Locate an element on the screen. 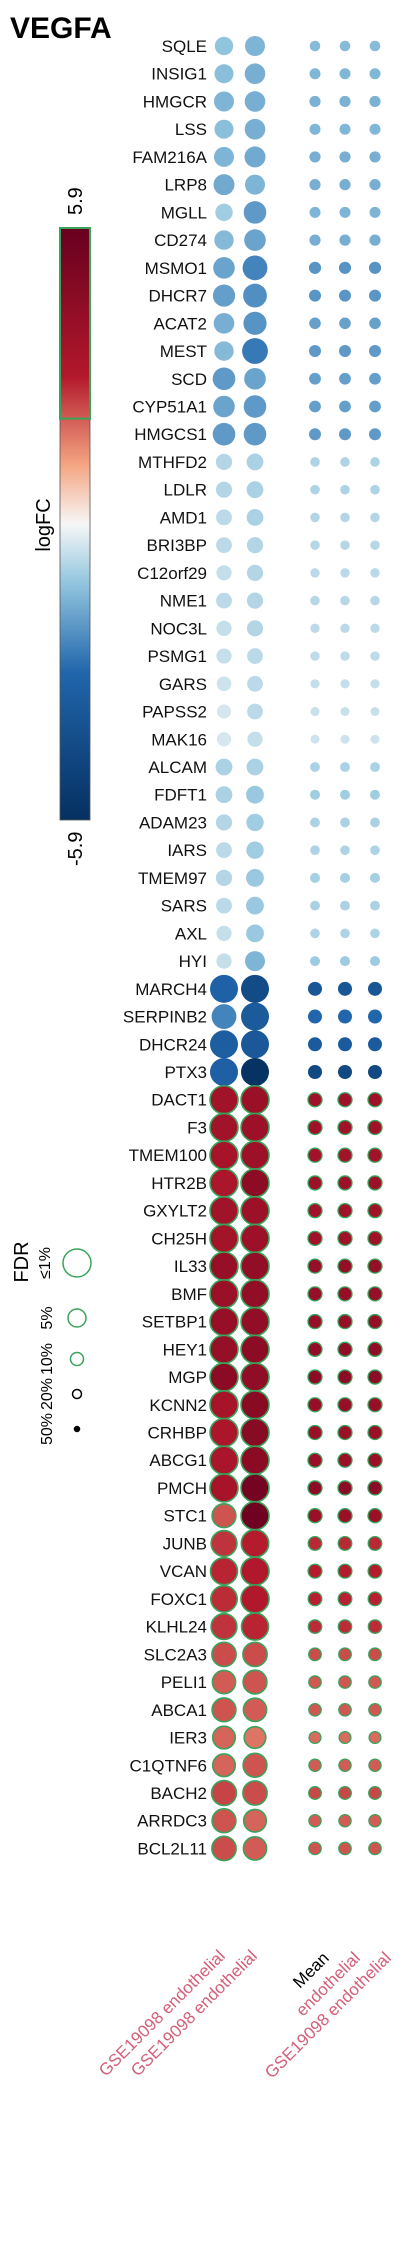 This screenshot has width=420, height=2250. gene-label: ALCAM is located at coordinates (177, 767).